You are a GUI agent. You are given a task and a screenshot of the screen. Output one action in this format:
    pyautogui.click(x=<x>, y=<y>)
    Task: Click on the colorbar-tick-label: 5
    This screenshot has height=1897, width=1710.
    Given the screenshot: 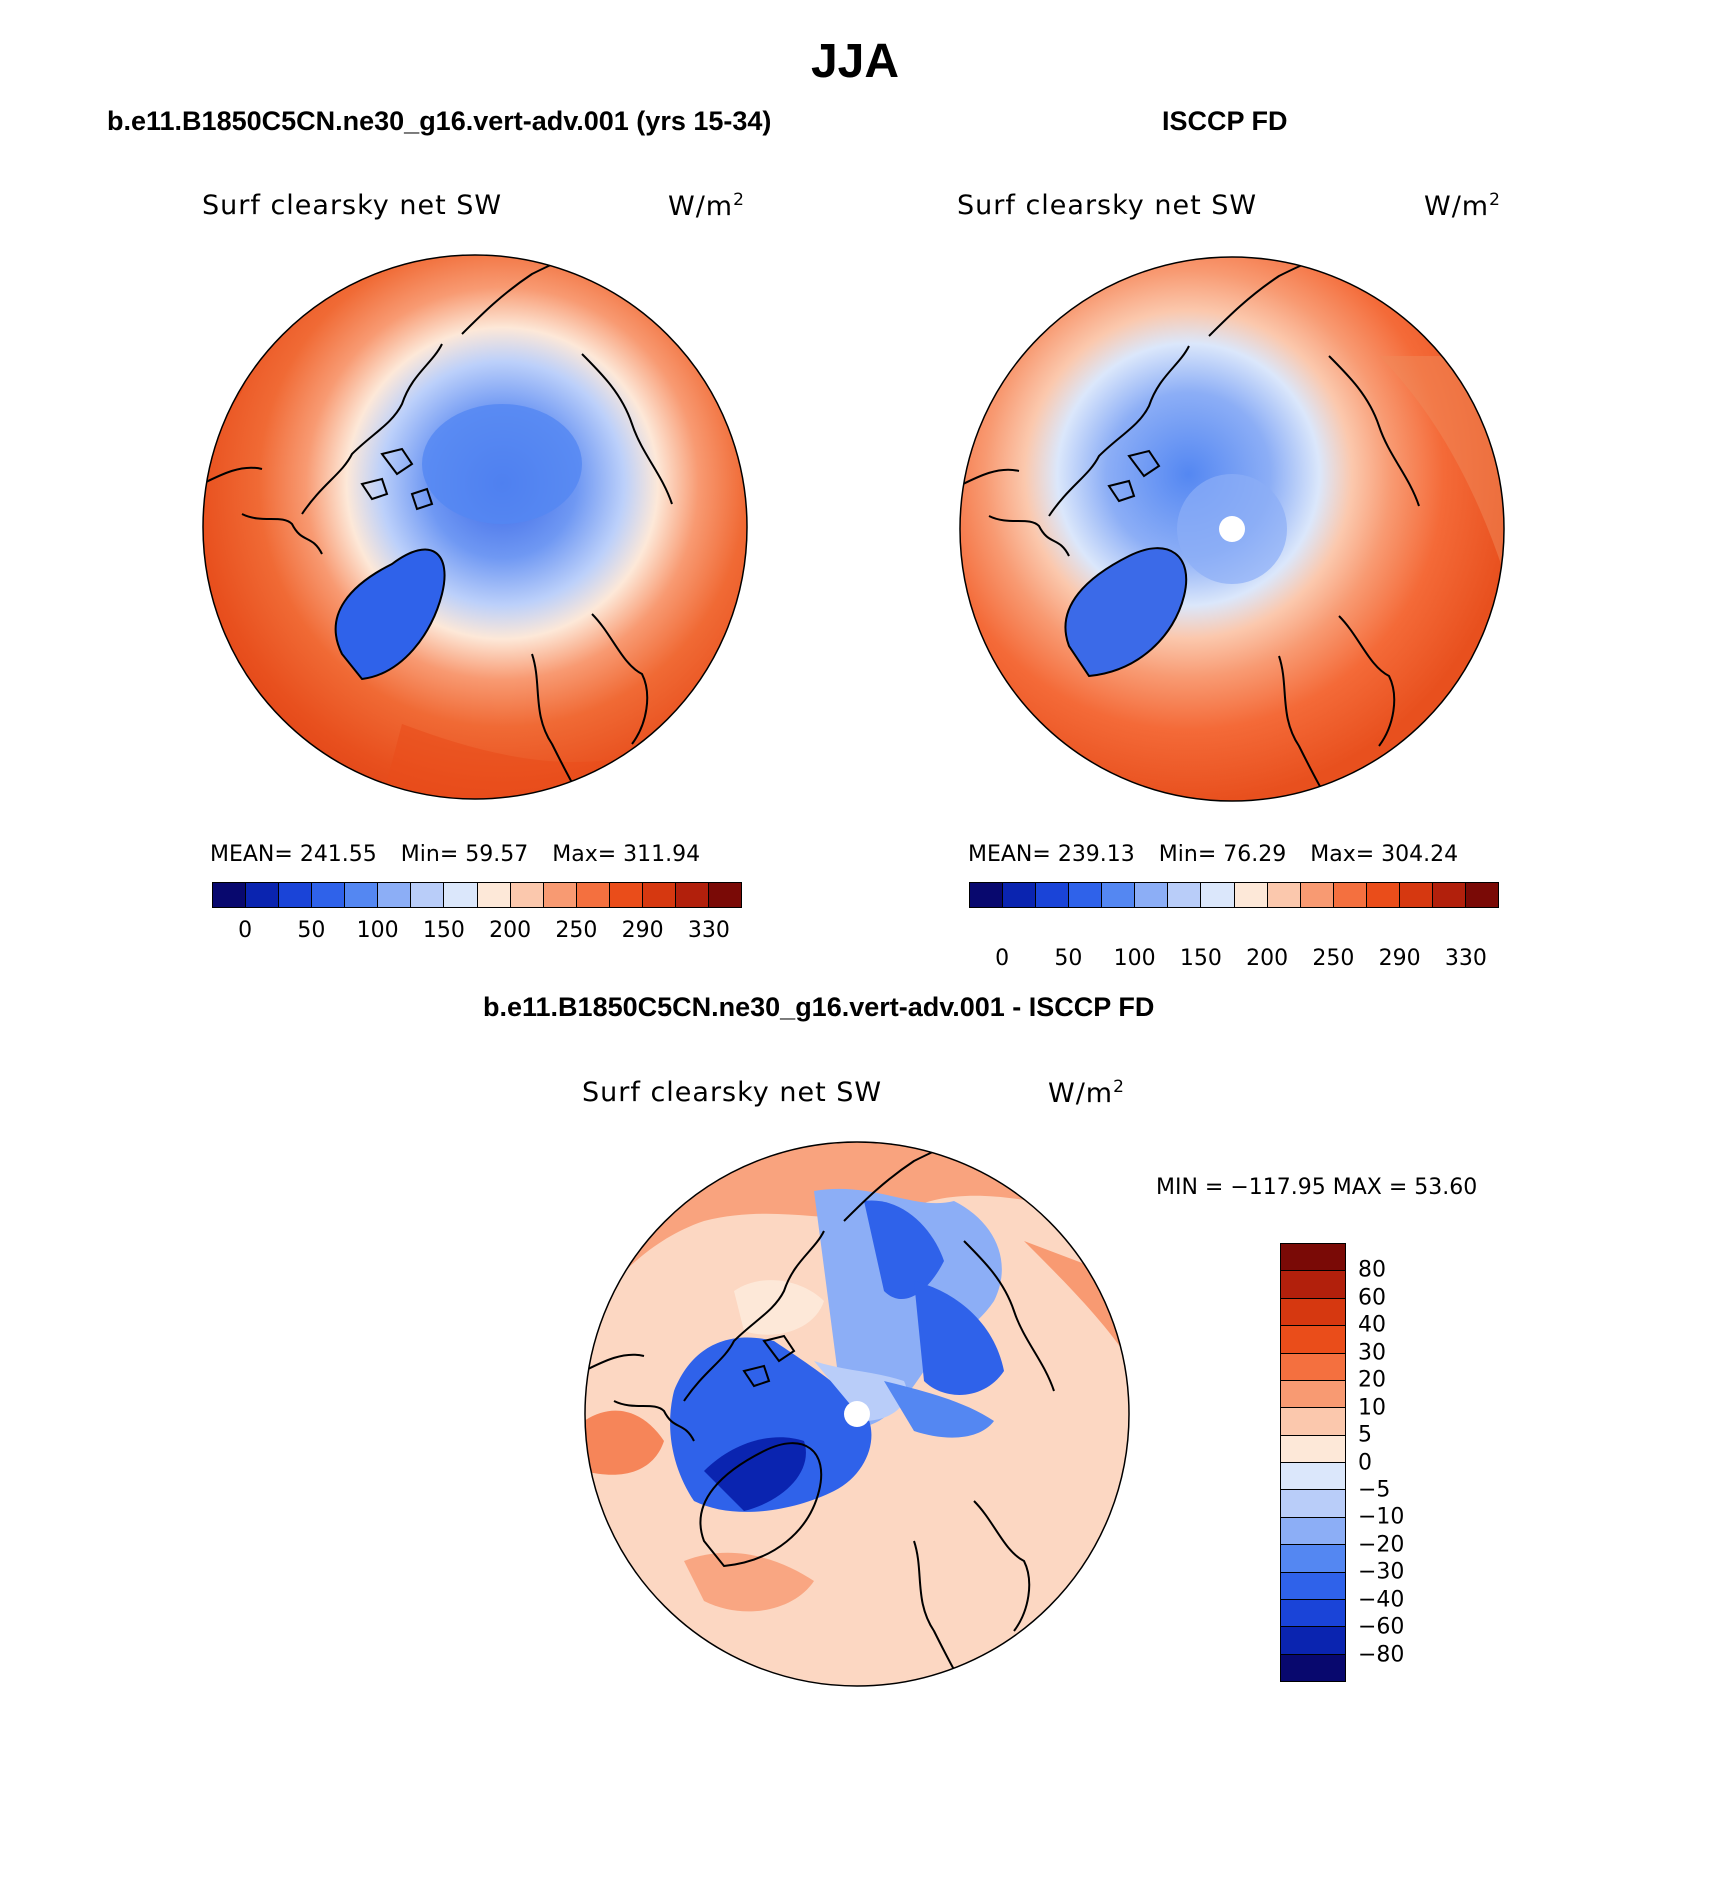 What is the action you would take?
    pyautogui.click(x=1365, y=1435)
    